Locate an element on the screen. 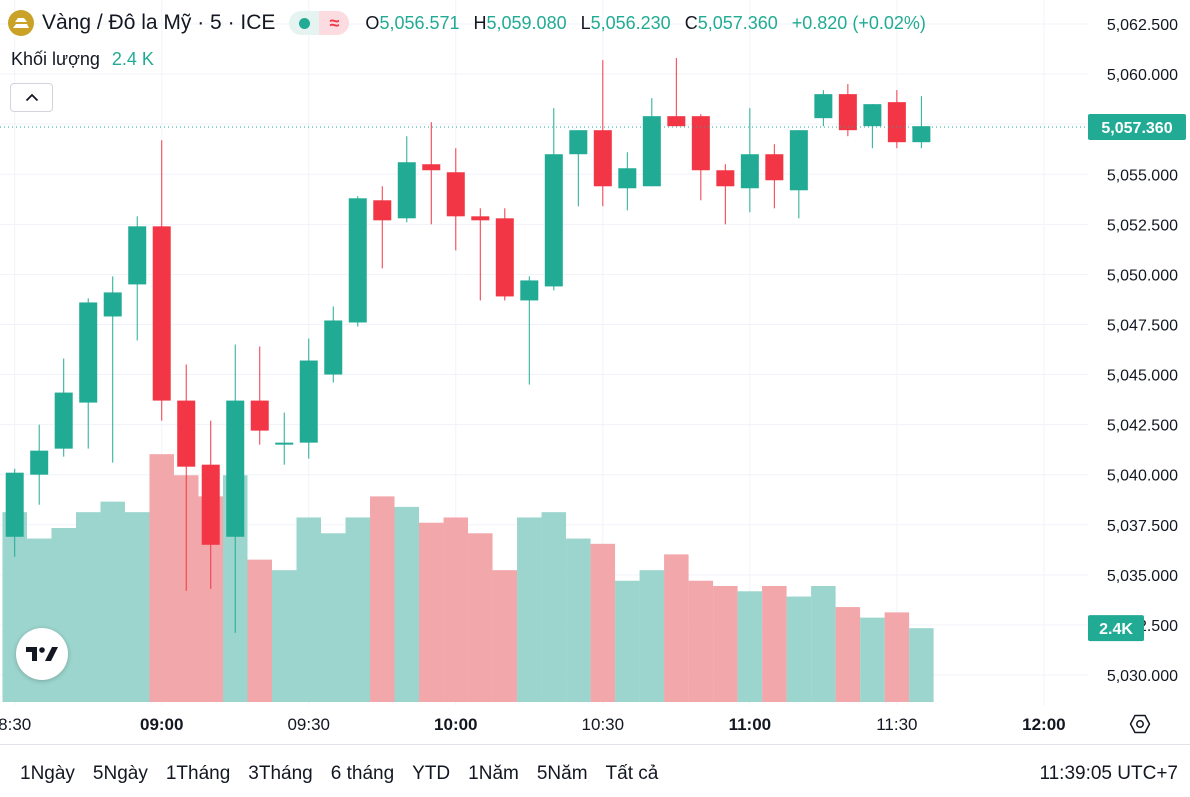 This screenshot has height=797, width=1190. clock-timezone: 11:39:05 UTC+7 is located at coordinates (1108, 773).